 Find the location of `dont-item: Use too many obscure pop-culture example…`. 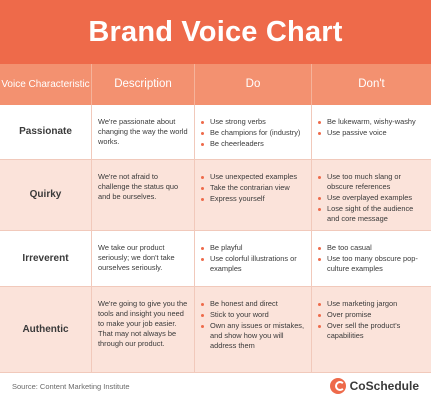

dont-item: Use too many obscure pop-culture example… is located at coordinates (371, 264).